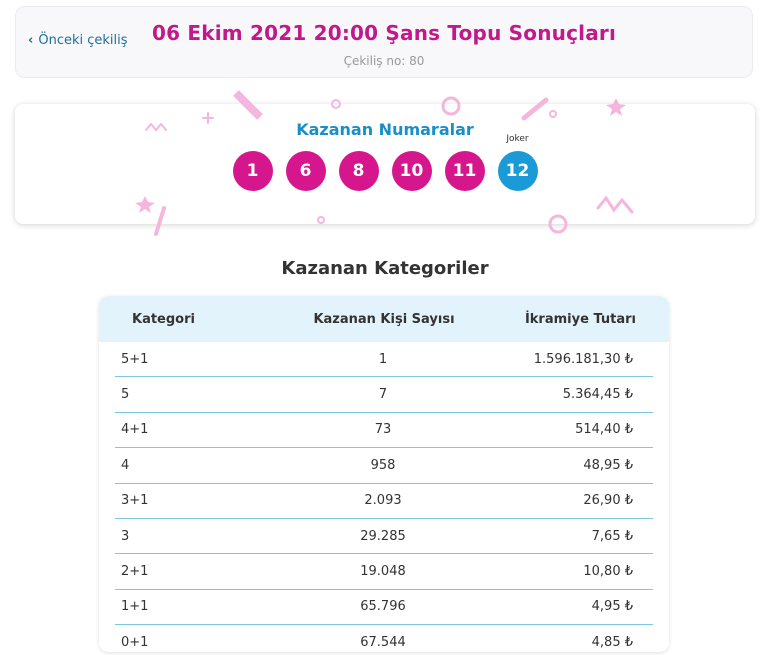 Image resolution: width=770 pixels, height=655 pixels. I want to click on table-row: 3 29.285 7,65 ₺, so click(384, 537).